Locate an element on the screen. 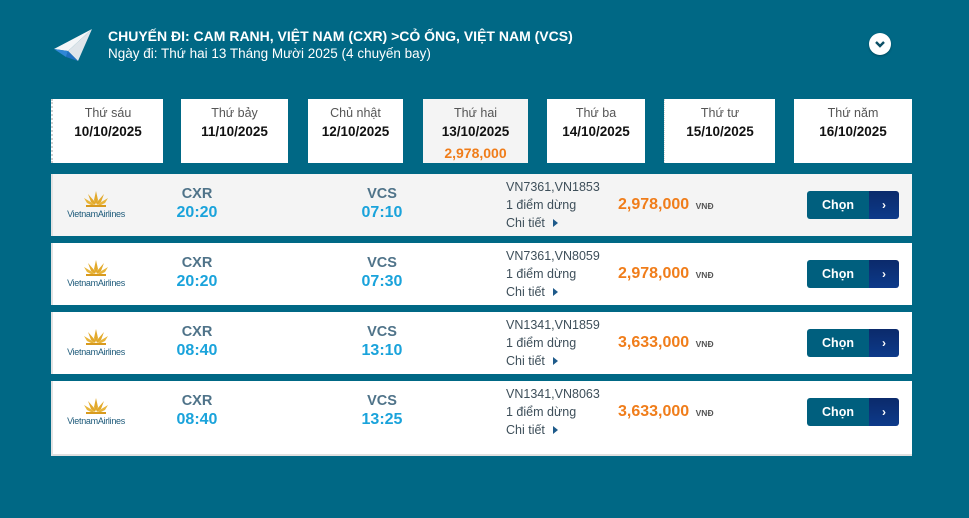 This screenshot has width=969, height=518. date-tab-dow: Thứ sáu is located at coordinates (108, 113).